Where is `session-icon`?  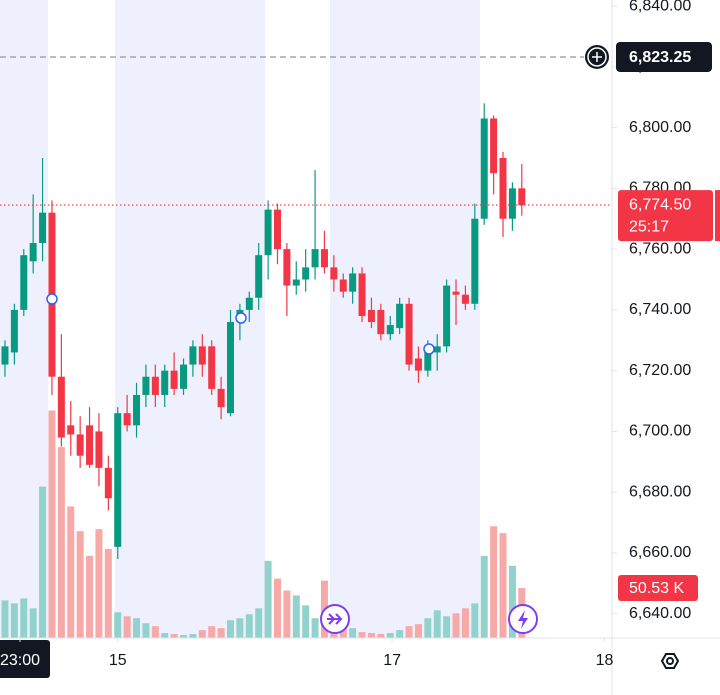 session-icon is located at coordinates (335, 619).